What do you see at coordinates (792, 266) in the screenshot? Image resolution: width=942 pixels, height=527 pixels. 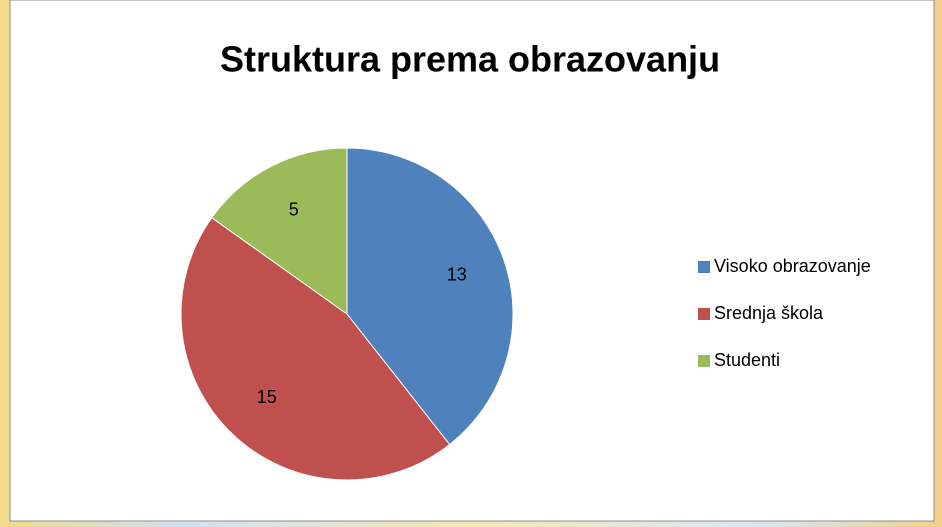 I see `legend-label: Visoko obrazovanje` at bounding box center [792, 266].